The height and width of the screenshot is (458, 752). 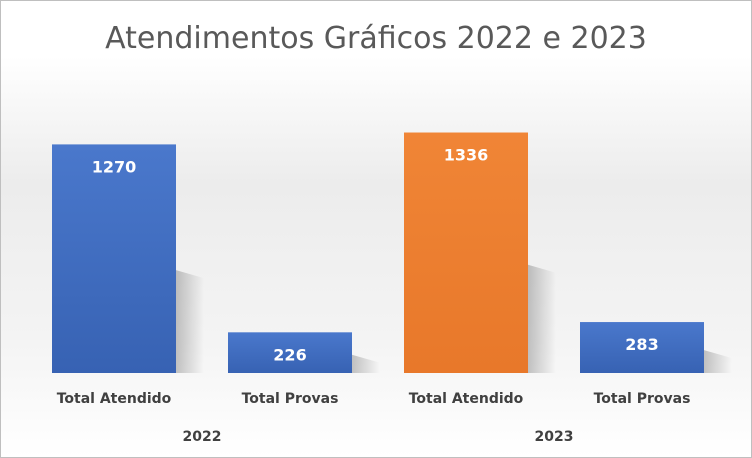 What do you see at coordinates (641, 344) in the screenshot?
I see `data-label-1-1: 283` at bounding box center [641, 344].